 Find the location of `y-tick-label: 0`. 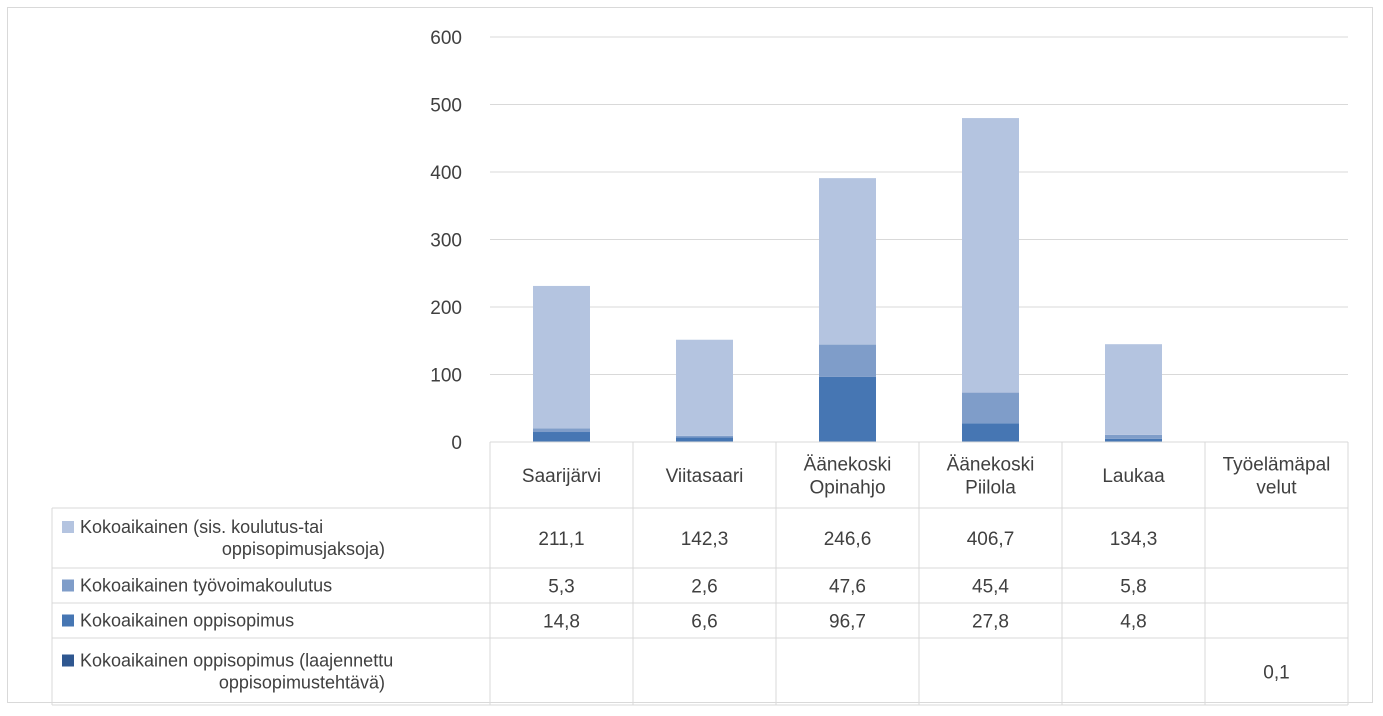

y-tick-label: 0 is located at coordinates (456, 443).